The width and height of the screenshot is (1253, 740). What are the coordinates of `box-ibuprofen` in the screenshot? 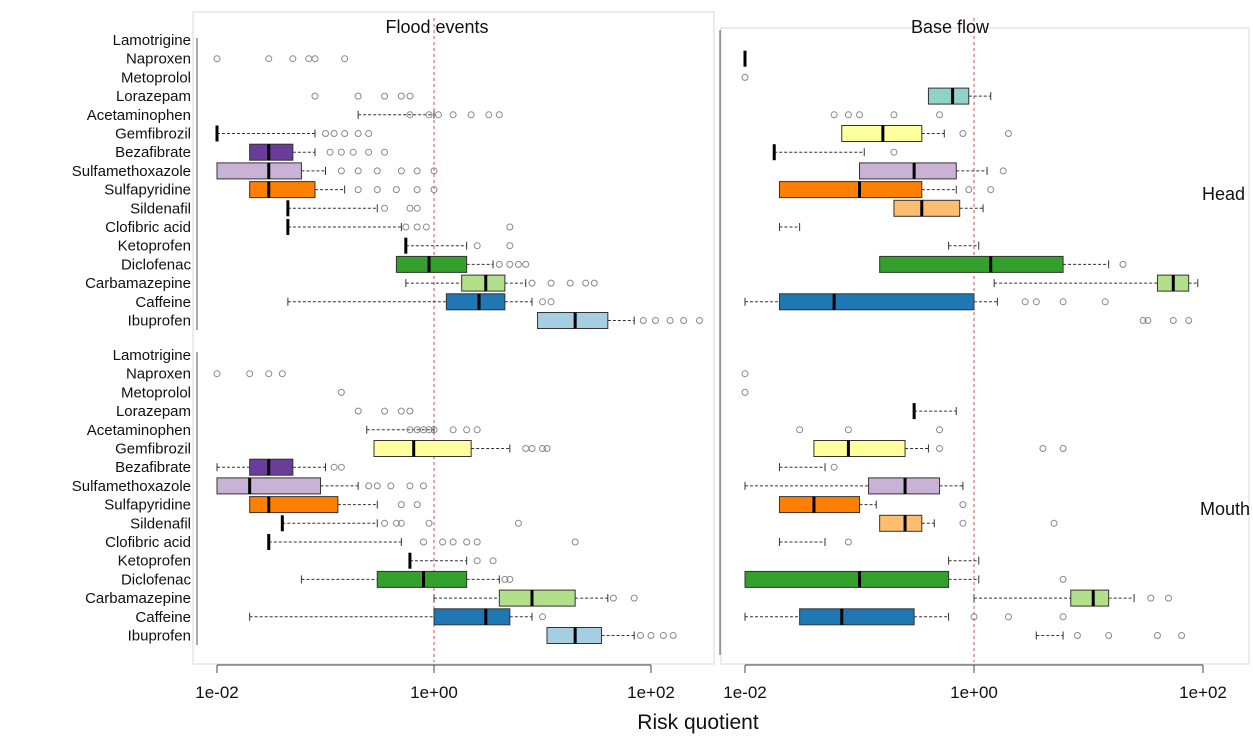 It's located at (573, 320).